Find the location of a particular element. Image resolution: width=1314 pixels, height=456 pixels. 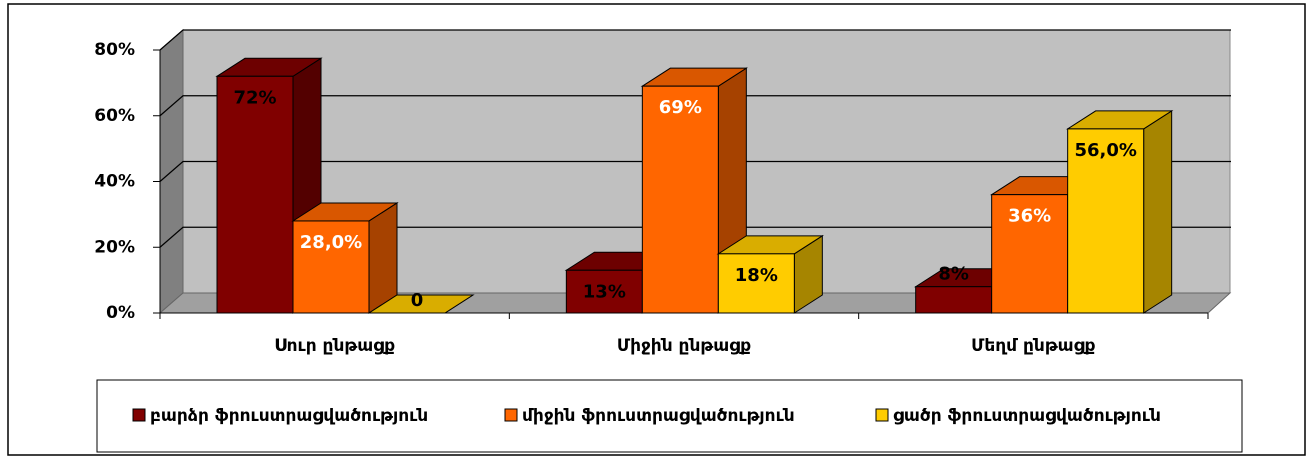

y-tick-label: 40% is located at coordinates (114, 182).